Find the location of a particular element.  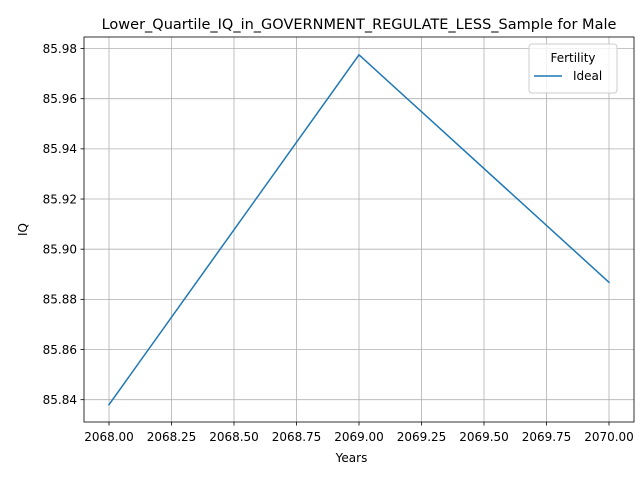

y-tick-label: 85.86 is located at coordinates (60, 350).